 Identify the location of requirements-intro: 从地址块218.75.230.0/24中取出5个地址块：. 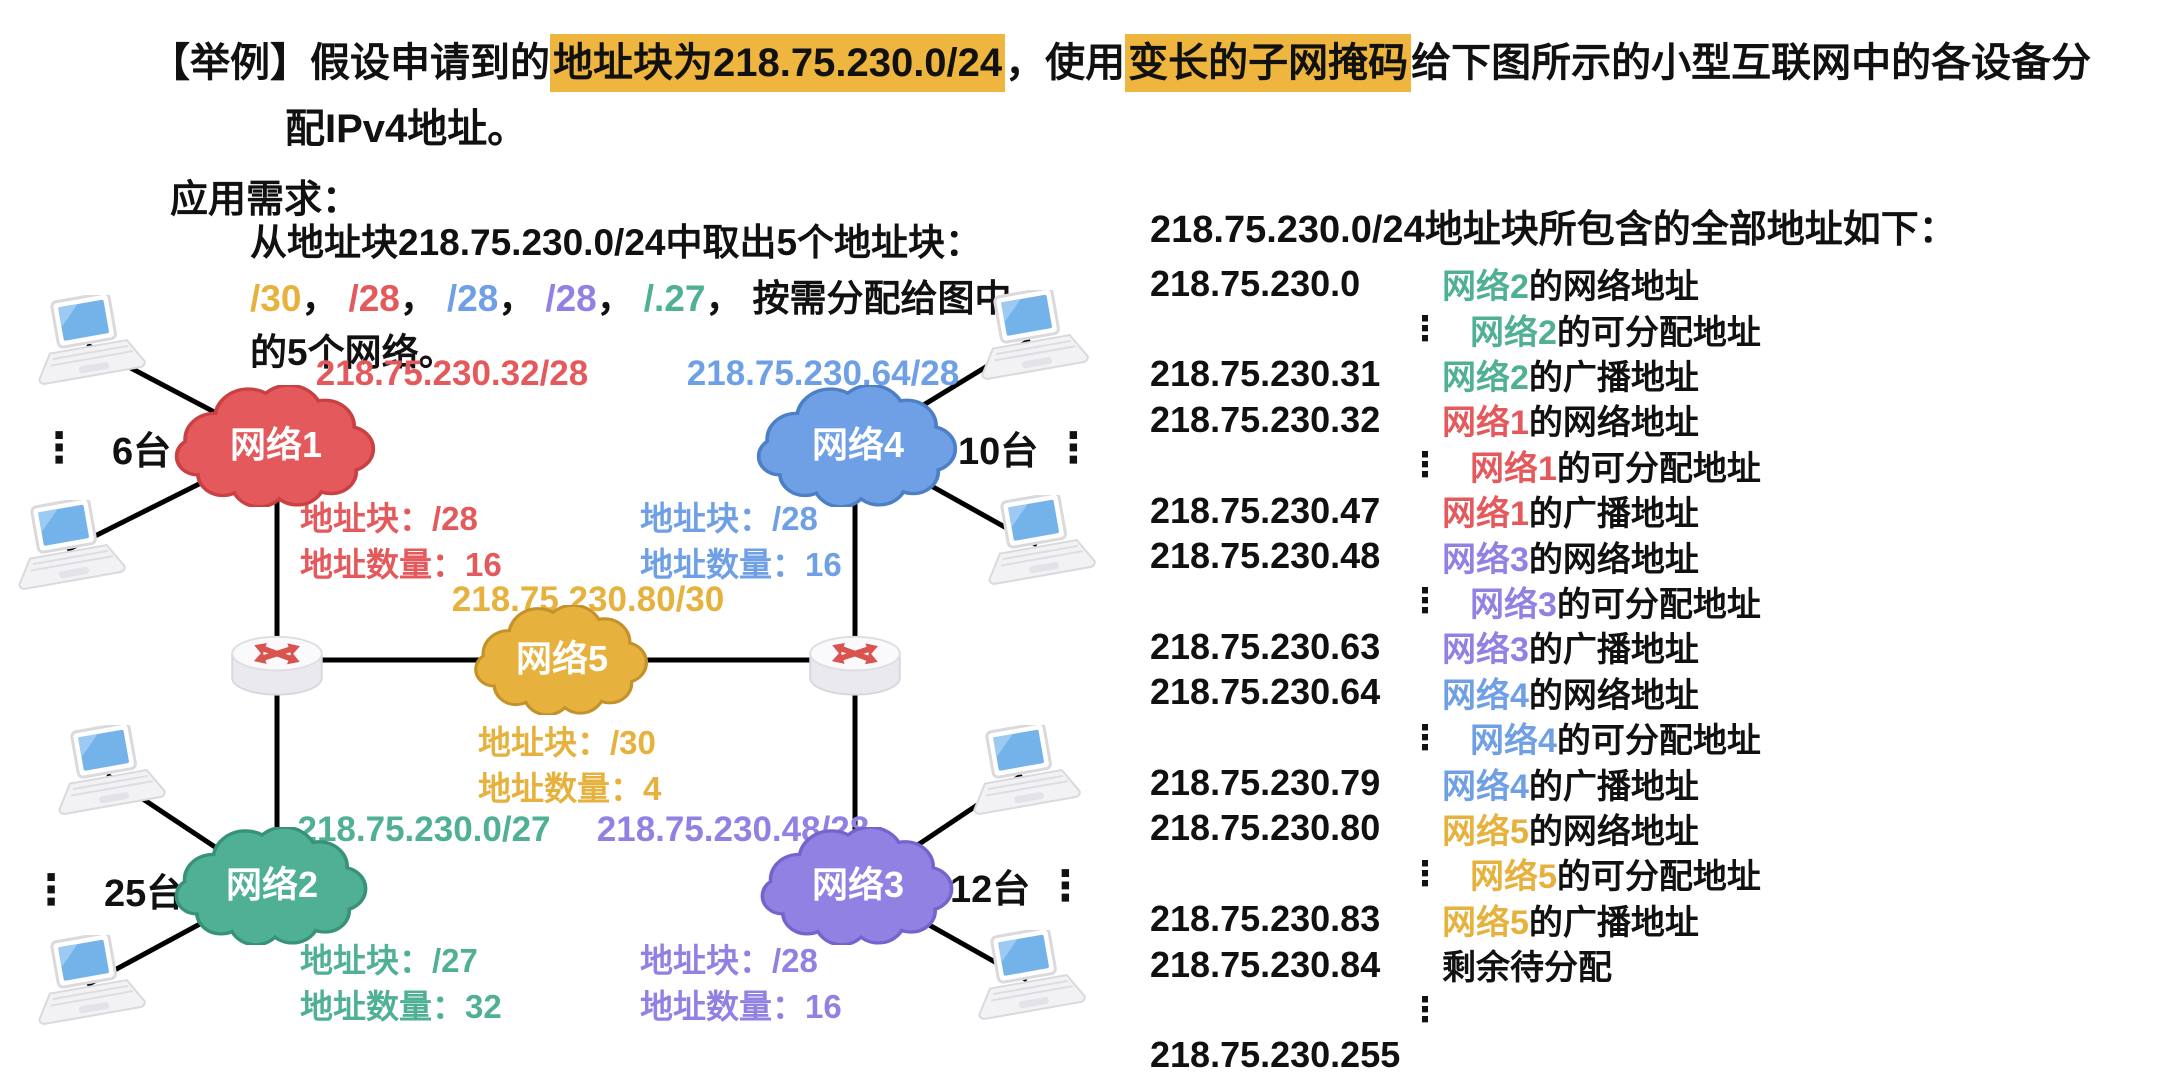
(616, 242).